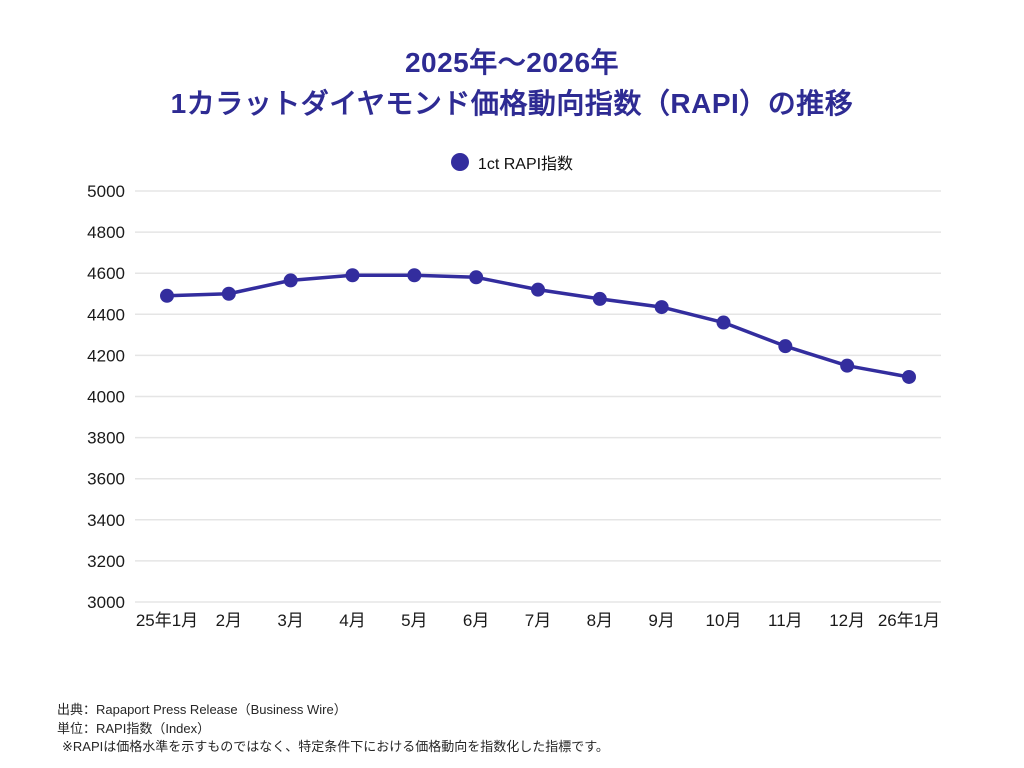 The width and height of the screenshot is (1024, 768). I want to click on y-tick-label: 3800, so click(106, 438).